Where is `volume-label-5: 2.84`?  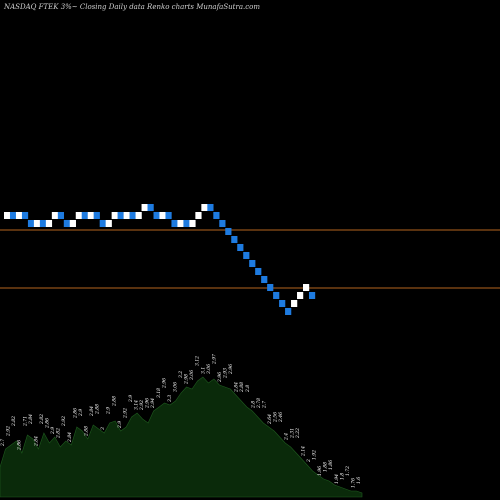
volume-label-5: 2.84 is located at coordinates (31, 419).